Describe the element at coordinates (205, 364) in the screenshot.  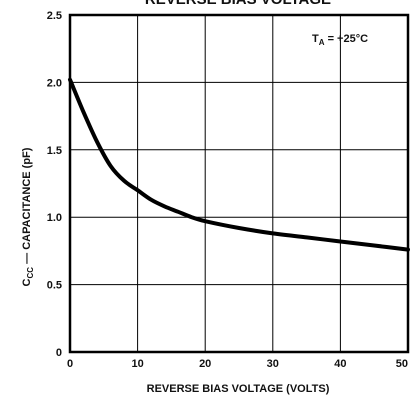
I see `x-tick-label-2: 20` at that location.